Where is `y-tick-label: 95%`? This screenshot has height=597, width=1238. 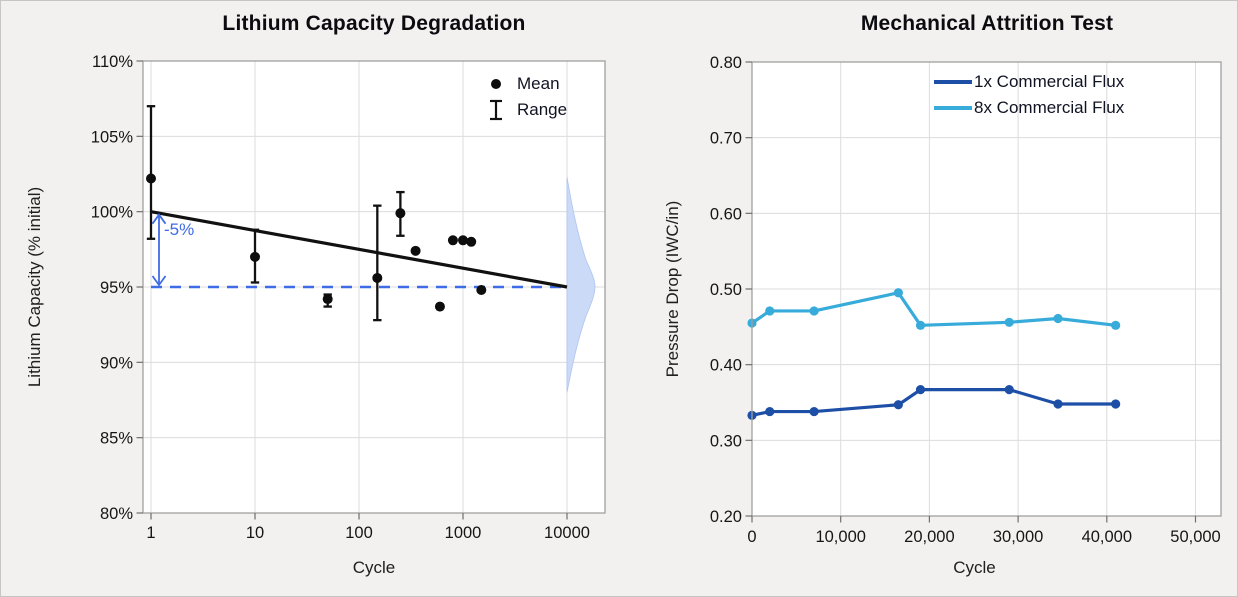
y-tick-label: 95% is located at coordinates (116, 288).